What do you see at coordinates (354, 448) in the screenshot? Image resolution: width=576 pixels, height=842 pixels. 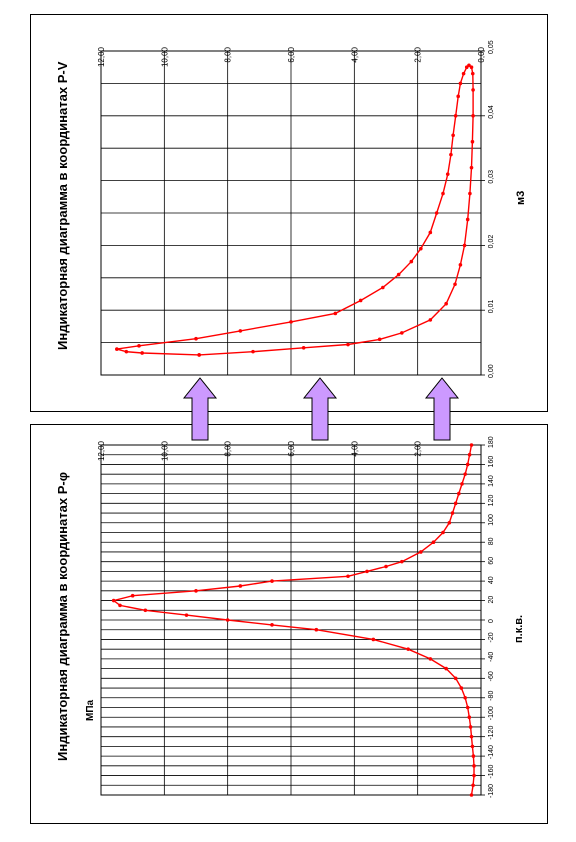 I see `y-tick-label: 4,00` at bounding box center [354, 448].